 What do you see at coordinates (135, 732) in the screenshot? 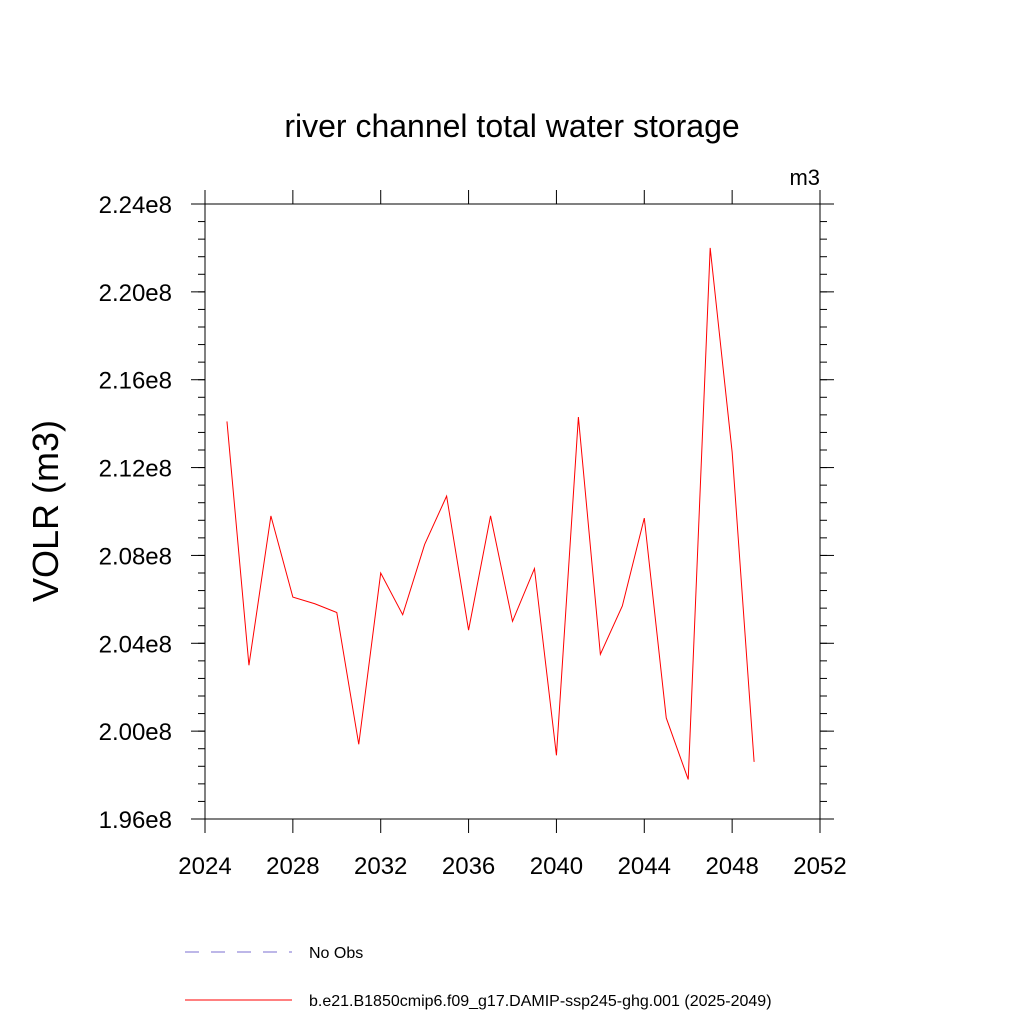
I see `y-tick-label: 2.00e8` at bounding box center [135, 732].